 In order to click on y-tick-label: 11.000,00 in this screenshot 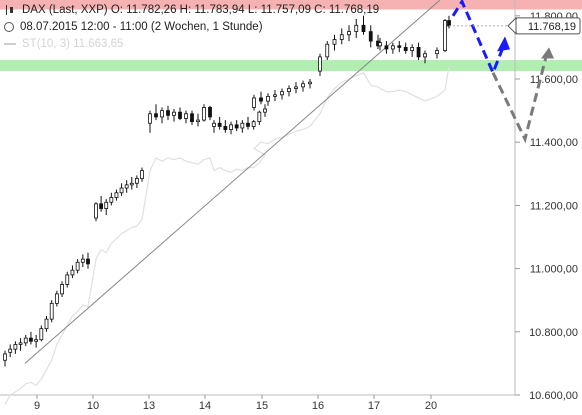, I will do `click(554, 270)`.